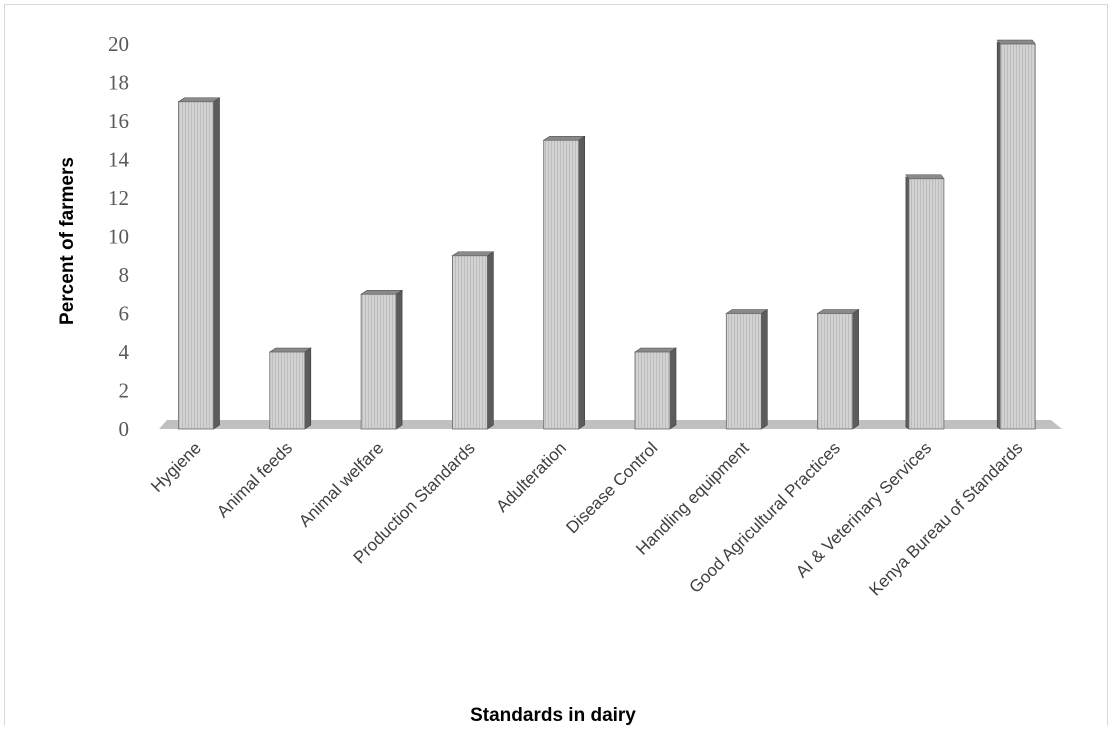 The height and width of the screenshot is (730, 1113). I want to click on y-tick-label-4: 8, so click(124, 275).